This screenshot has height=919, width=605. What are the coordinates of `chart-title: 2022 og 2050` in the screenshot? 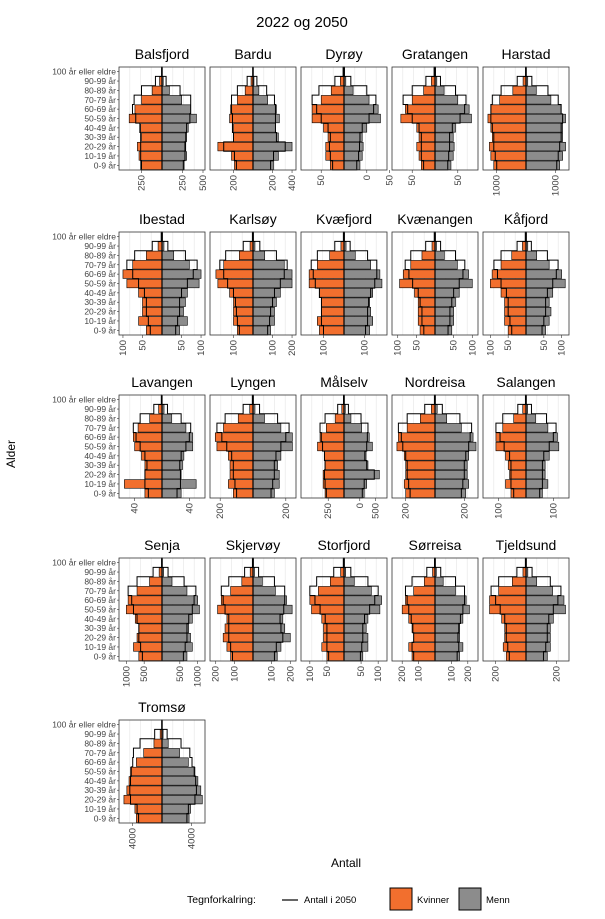 It's located at (302, 22).